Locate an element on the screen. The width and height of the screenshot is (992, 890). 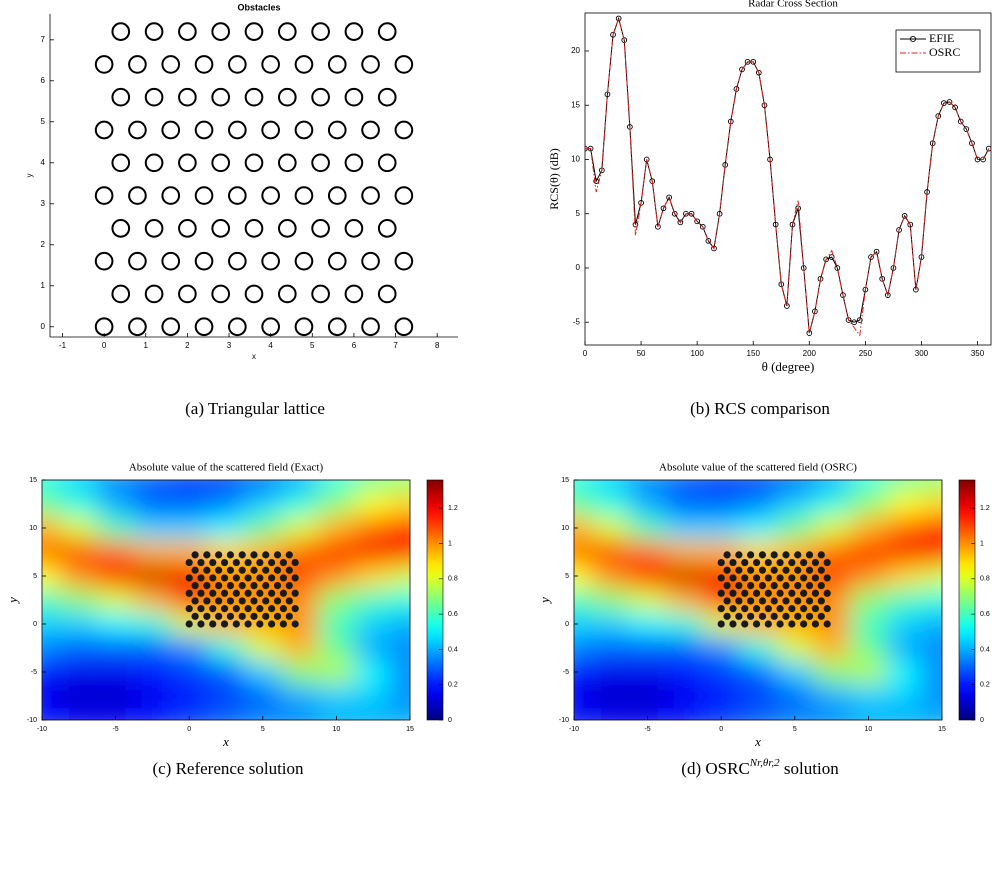
x-tick-label: 0 is located at coordinates (104, 345).